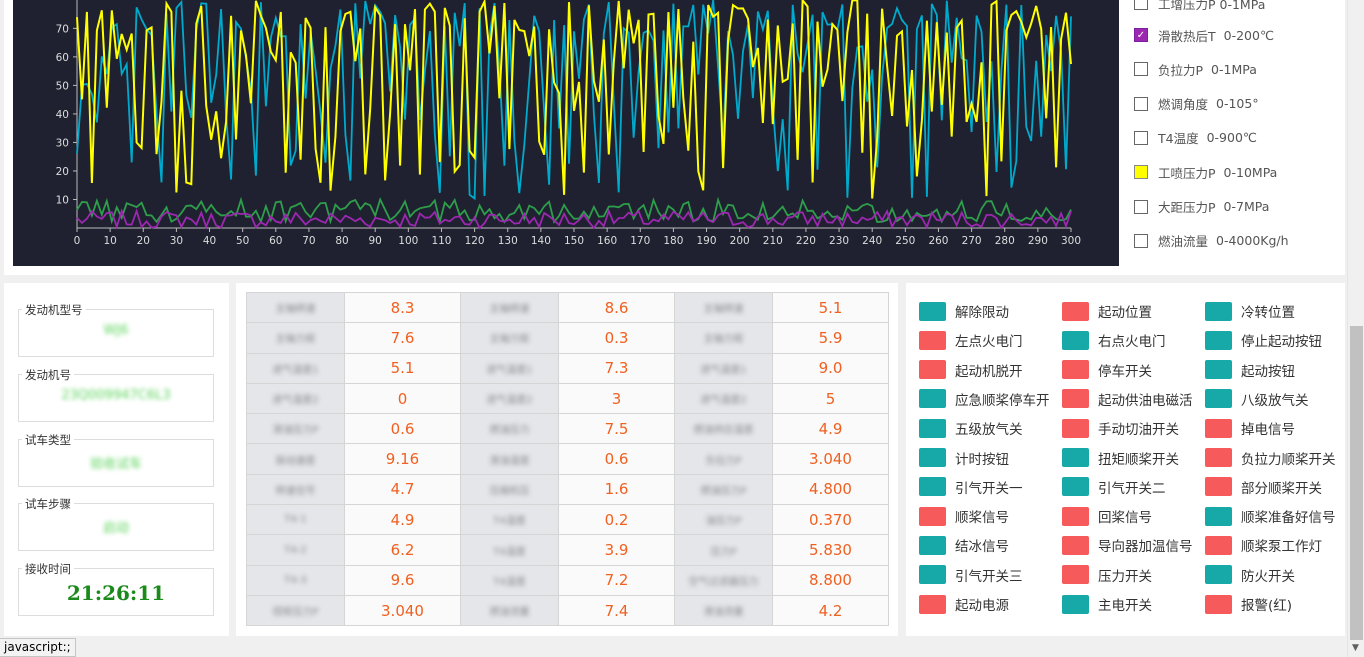 Image resolution: width=1364 pixels, height=657 pixels. Describe the element at coordinates (402, 368) in the screenshot. I see `param-value-cell: 5.1` at that location.